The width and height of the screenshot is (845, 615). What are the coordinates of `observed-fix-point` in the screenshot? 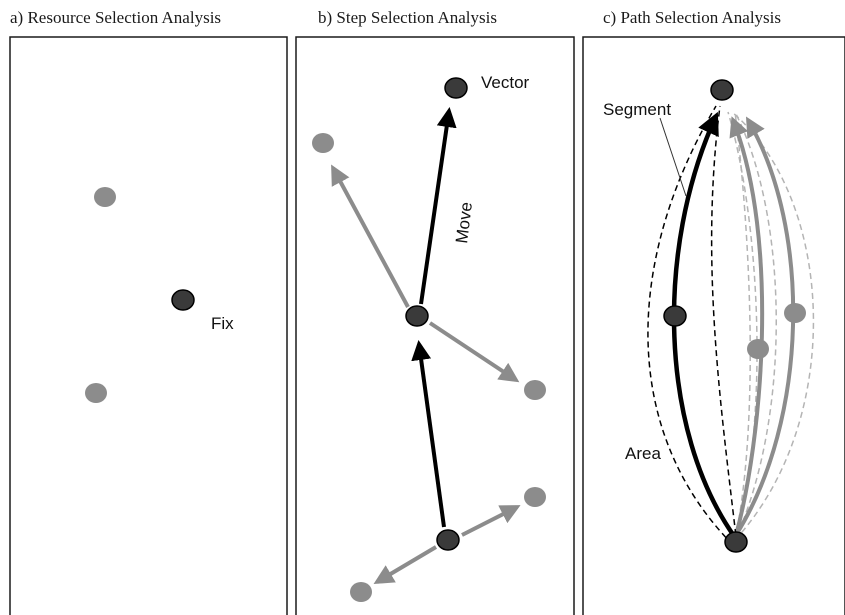 It's located at (183, 300).